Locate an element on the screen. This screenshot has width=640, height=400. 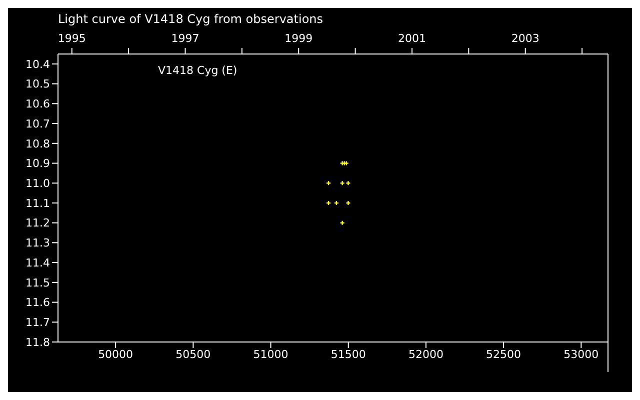
y-tick-label: 11.5 is located at coordinates (38, 283).